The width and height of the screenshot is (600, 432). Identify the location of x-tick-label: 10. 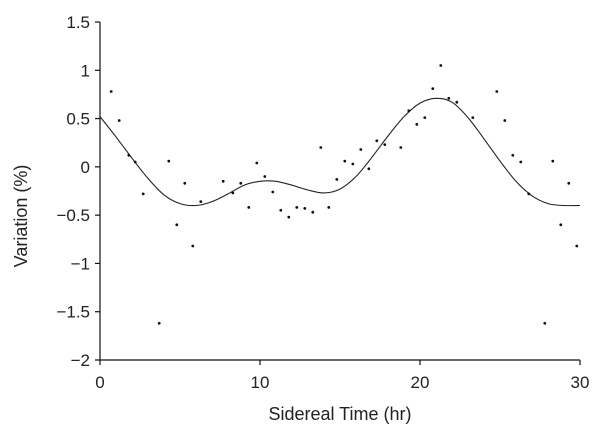
(260, 382).